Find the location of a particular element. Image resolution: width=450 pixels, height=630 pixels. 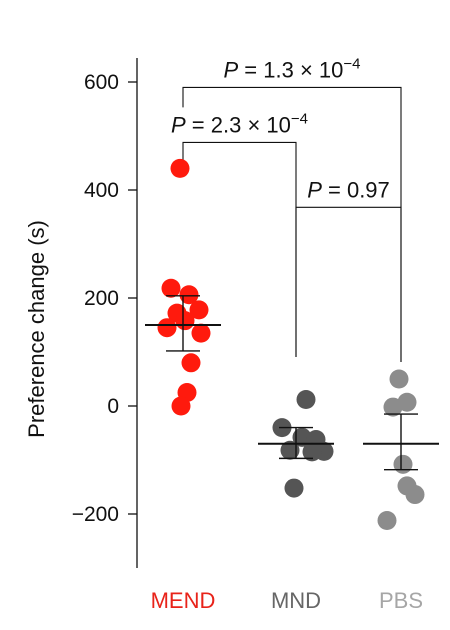

p-value-label: P = 2.3 × 10−4 is located at coordinates (239, 123).